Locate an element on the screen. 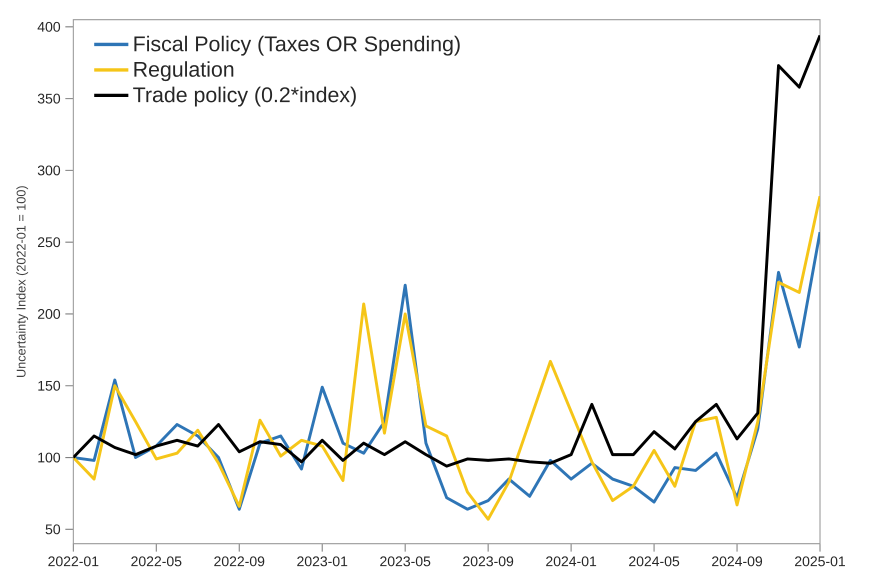  x-tick-label: 2024-01 is located at coordinates (571, 561).